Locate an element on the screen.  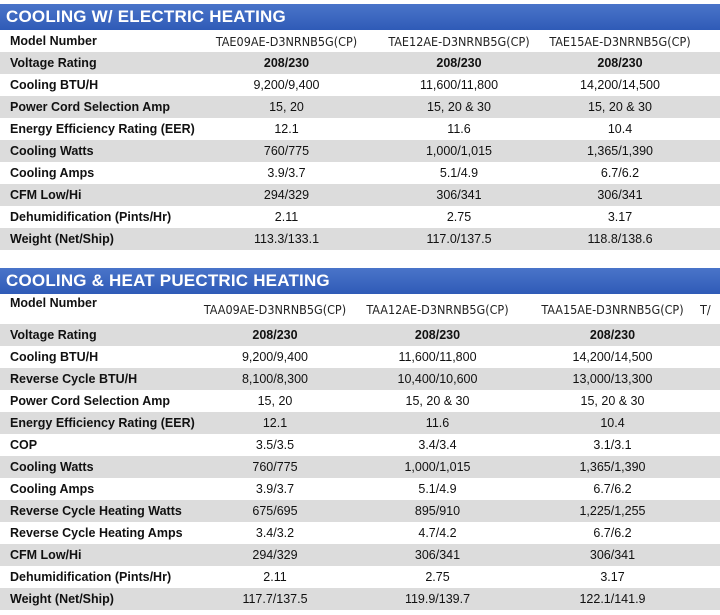
value-cell: 3.9/3.7 is located at coordinates (275, 489).